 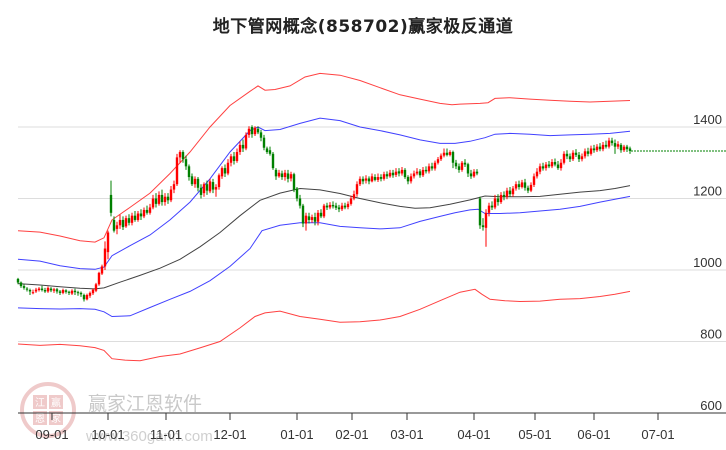 What do you see at coordinates (296, 434) in the screenshot?
I see `x-tick-label: 01-01` at bounding box center [296, 434].